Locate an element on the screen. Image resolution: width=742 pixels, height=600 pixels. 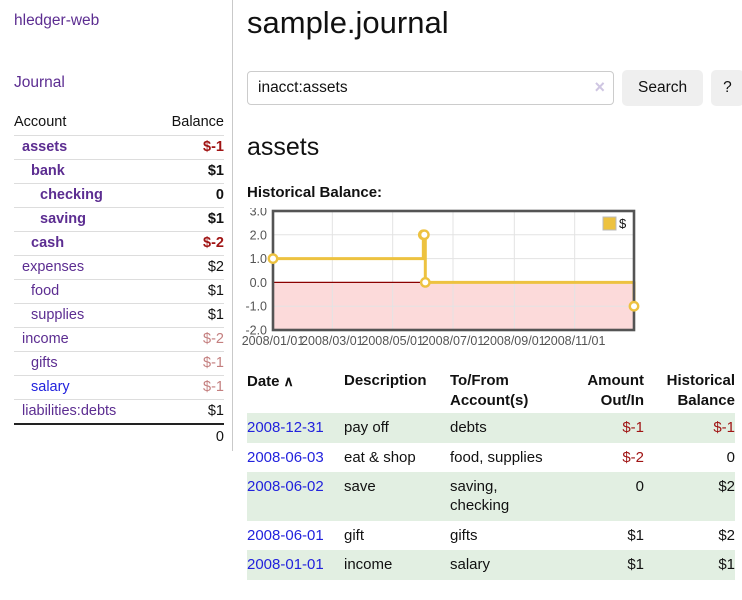
account-link: income is located at coordinates (45, 339).